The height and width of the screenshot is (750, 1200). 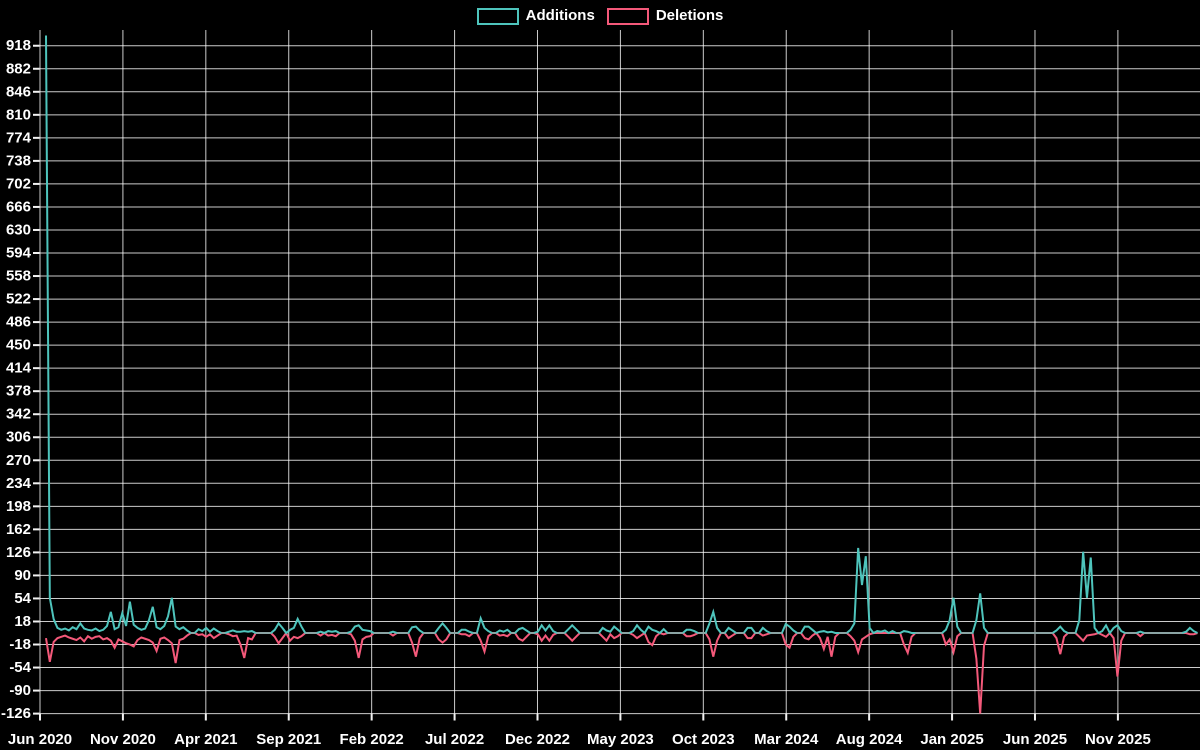 I want to click on y-tick-label: 54, so click(x=22, y=598).